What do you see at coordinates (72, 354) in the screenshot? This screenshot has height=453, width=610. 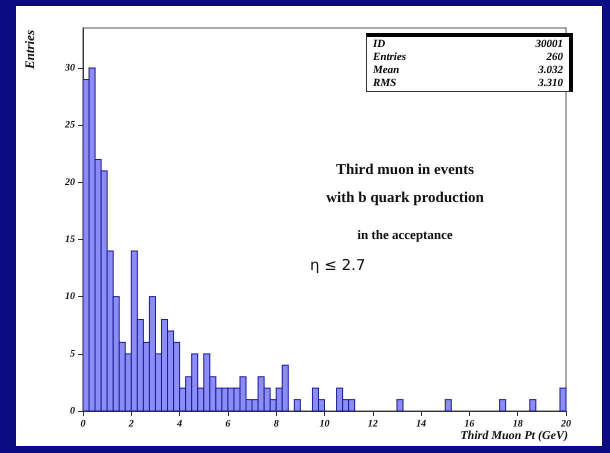 I see `y-tick-label: 5` at bounding box center [72, 354].